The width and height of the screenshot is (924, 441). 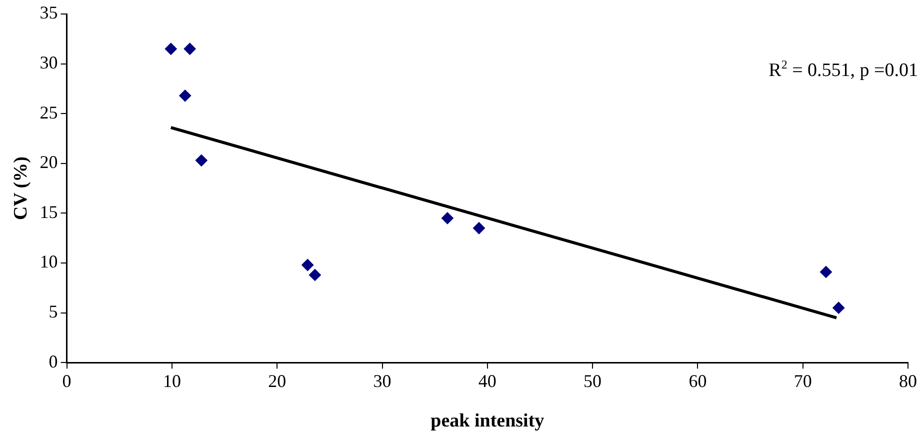 What do you see at coordinates (21, 188) in the screenshot?
I see `y-axis-title: CV (%)` at bounding box center [21, 188].